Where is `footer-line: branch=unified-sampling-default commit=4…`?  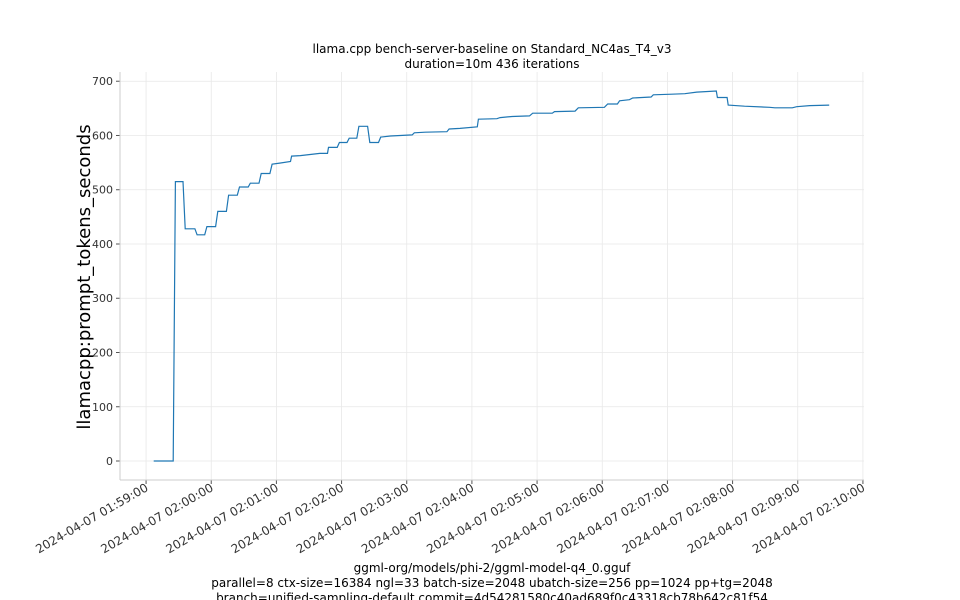 footer-line: branch=unified-sampling-default commit=4… is located at coordinates (492, 595).